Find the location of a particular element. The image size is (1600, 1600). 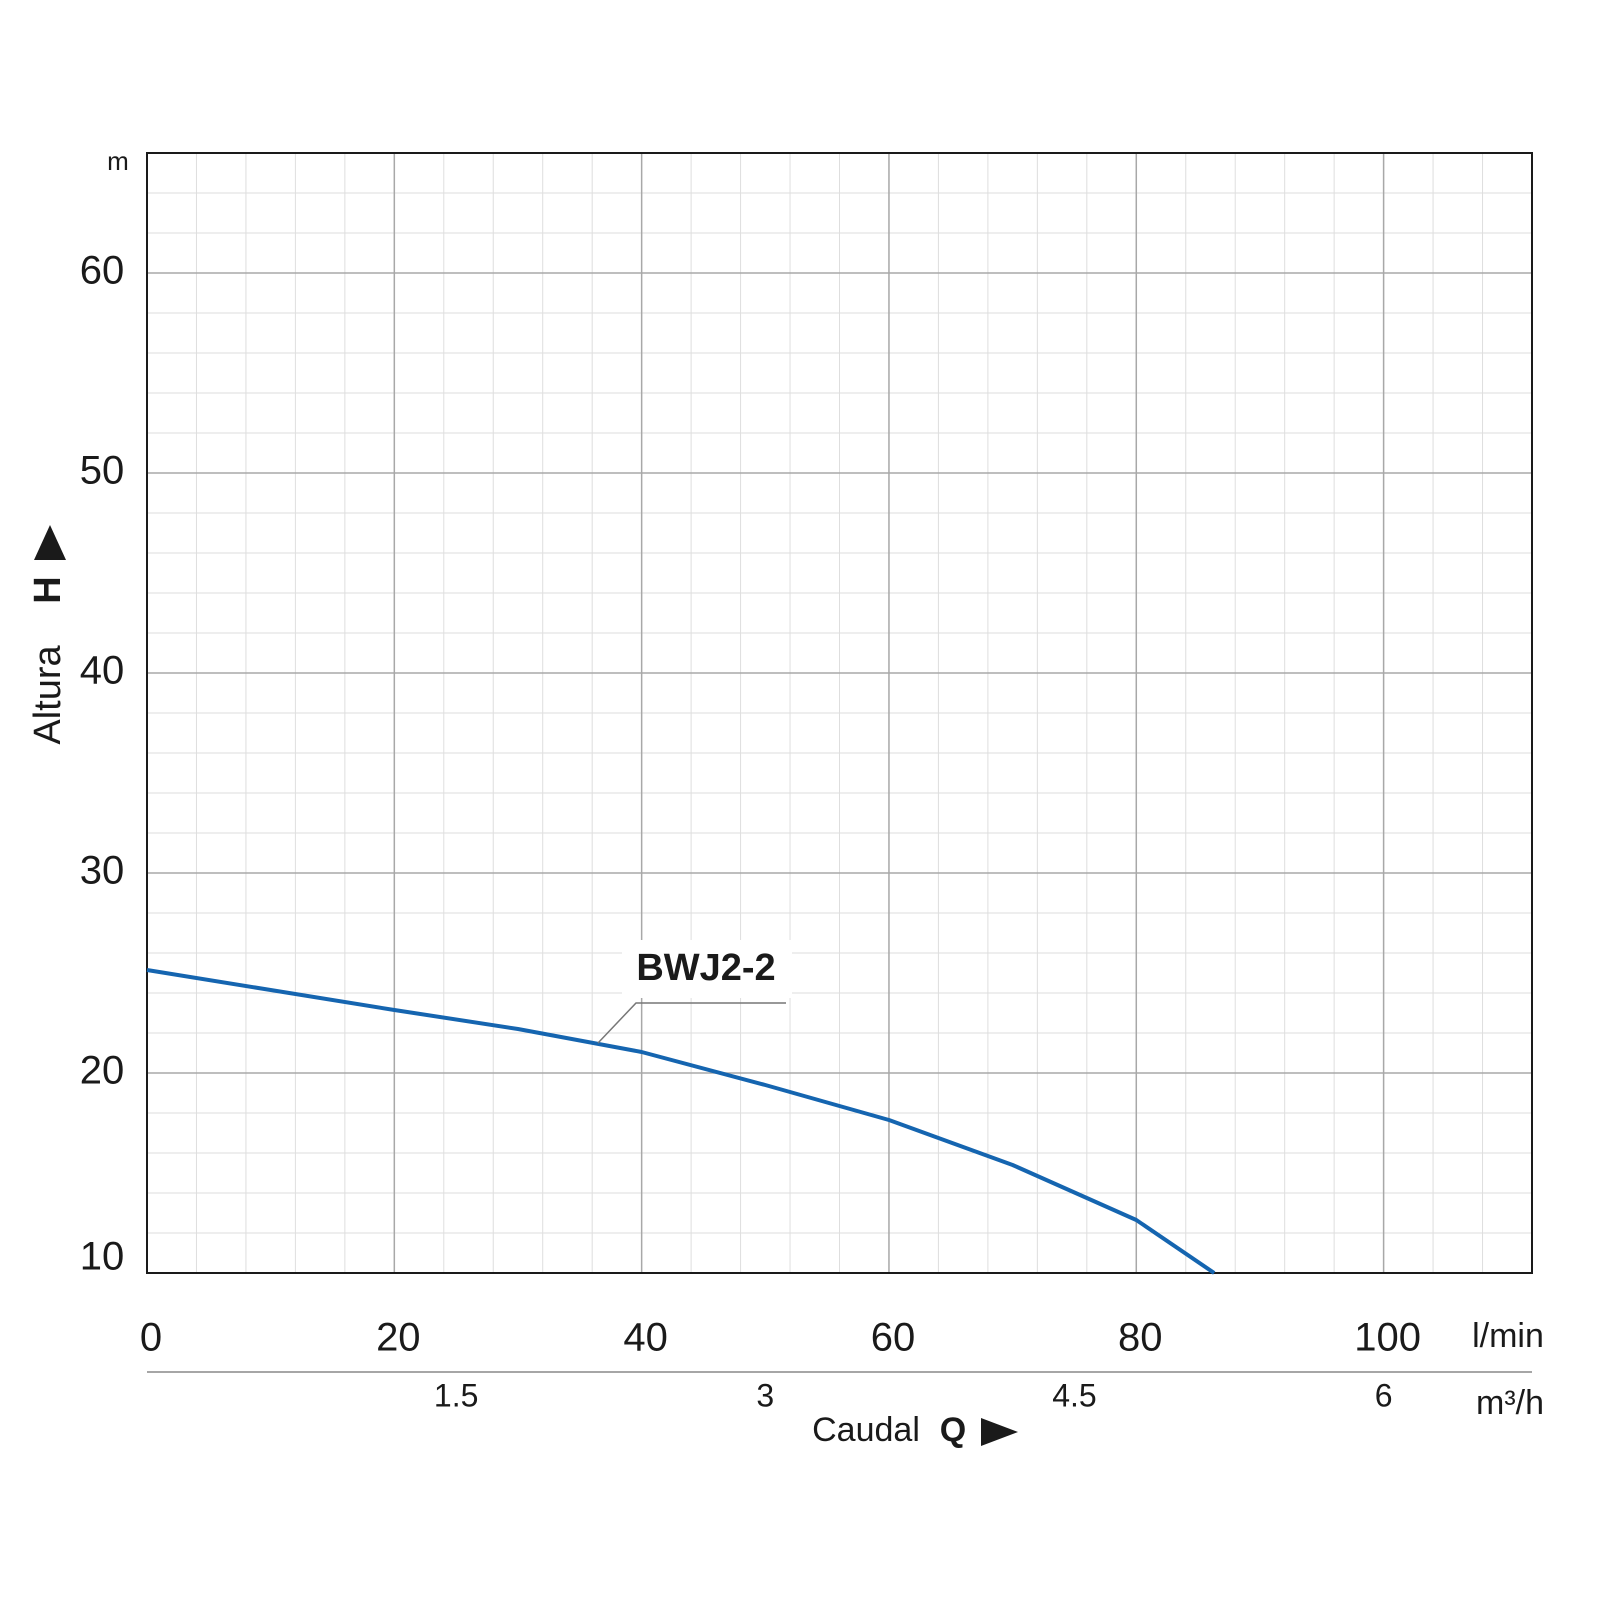

y-tick-label: 20 is located at coordinates (102, 1071).